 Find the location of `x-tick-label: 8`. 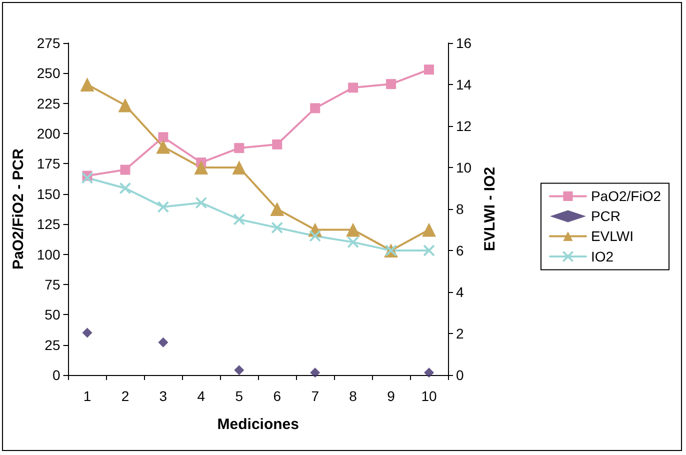

x-tick-label: 8 is located at coordinates (353, 396).